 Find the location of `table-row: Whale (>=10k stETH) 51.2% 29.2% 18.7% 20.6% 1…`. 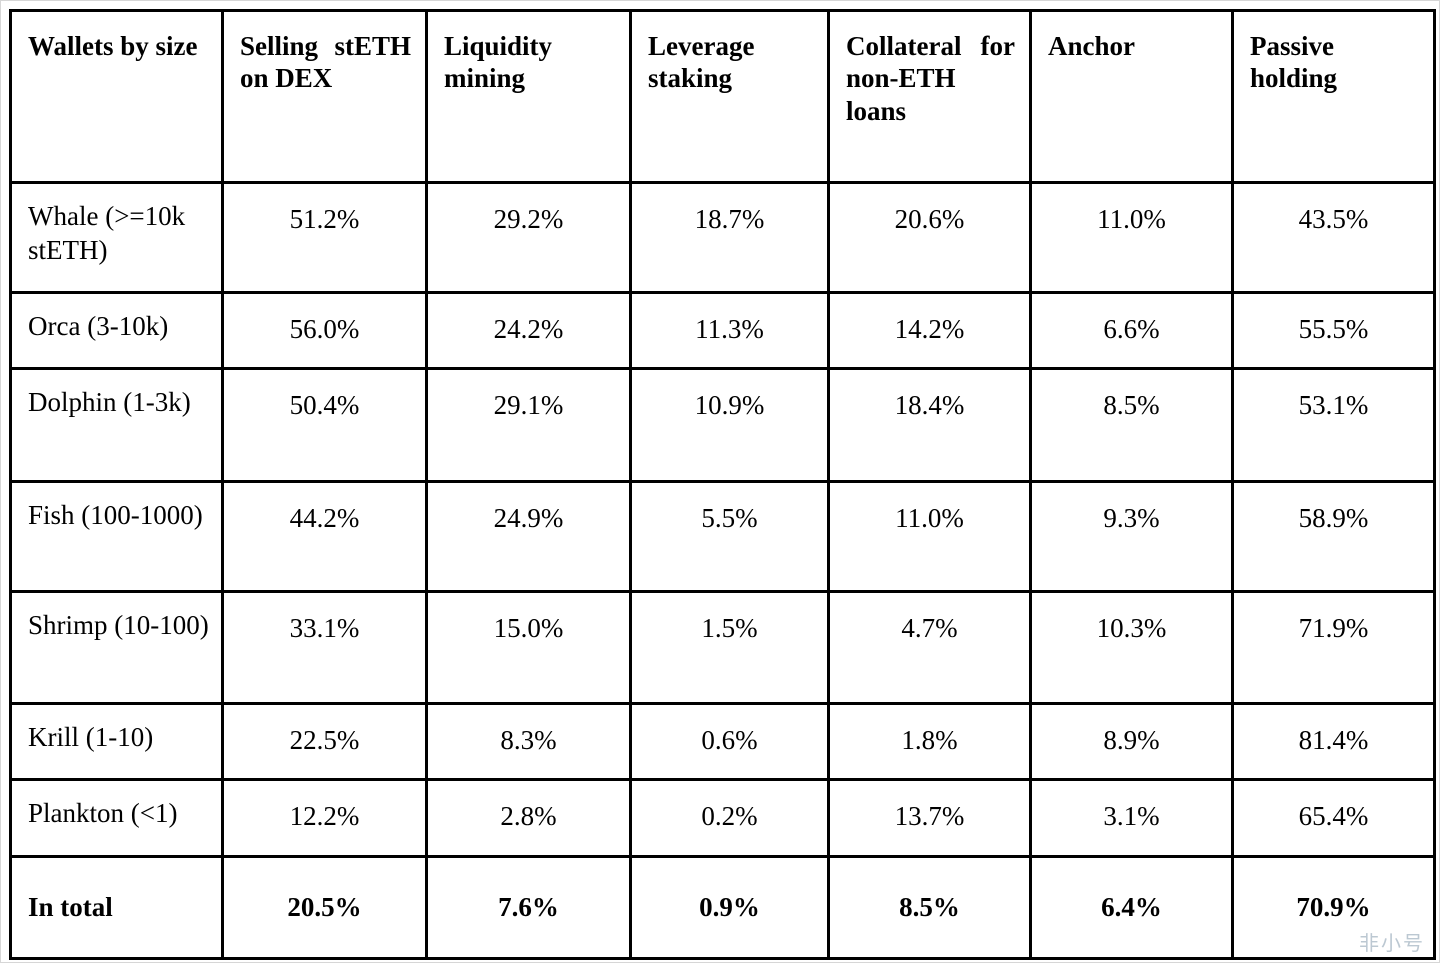

table-row: Whale (>=10k stETH) 51.2% 29.2% 18.7% 20.6% 1… is located at coordinates (722, 237).